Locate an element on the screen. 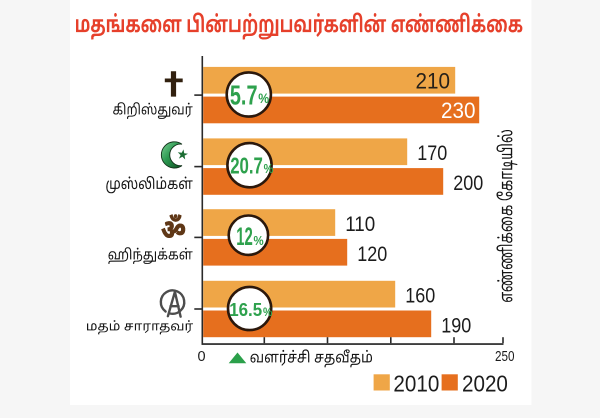 This screenshot has height=418, width=600. svg-text: 0 is located at coordinates (201, 357).